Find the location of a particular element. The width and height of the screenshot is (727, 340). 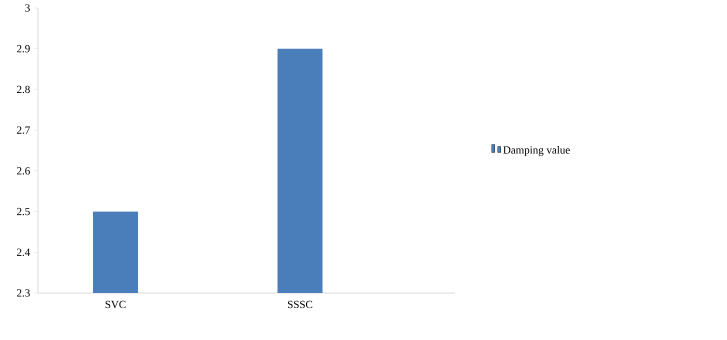

y-tick-label: 2.4 is located at coordinates (23, 252).